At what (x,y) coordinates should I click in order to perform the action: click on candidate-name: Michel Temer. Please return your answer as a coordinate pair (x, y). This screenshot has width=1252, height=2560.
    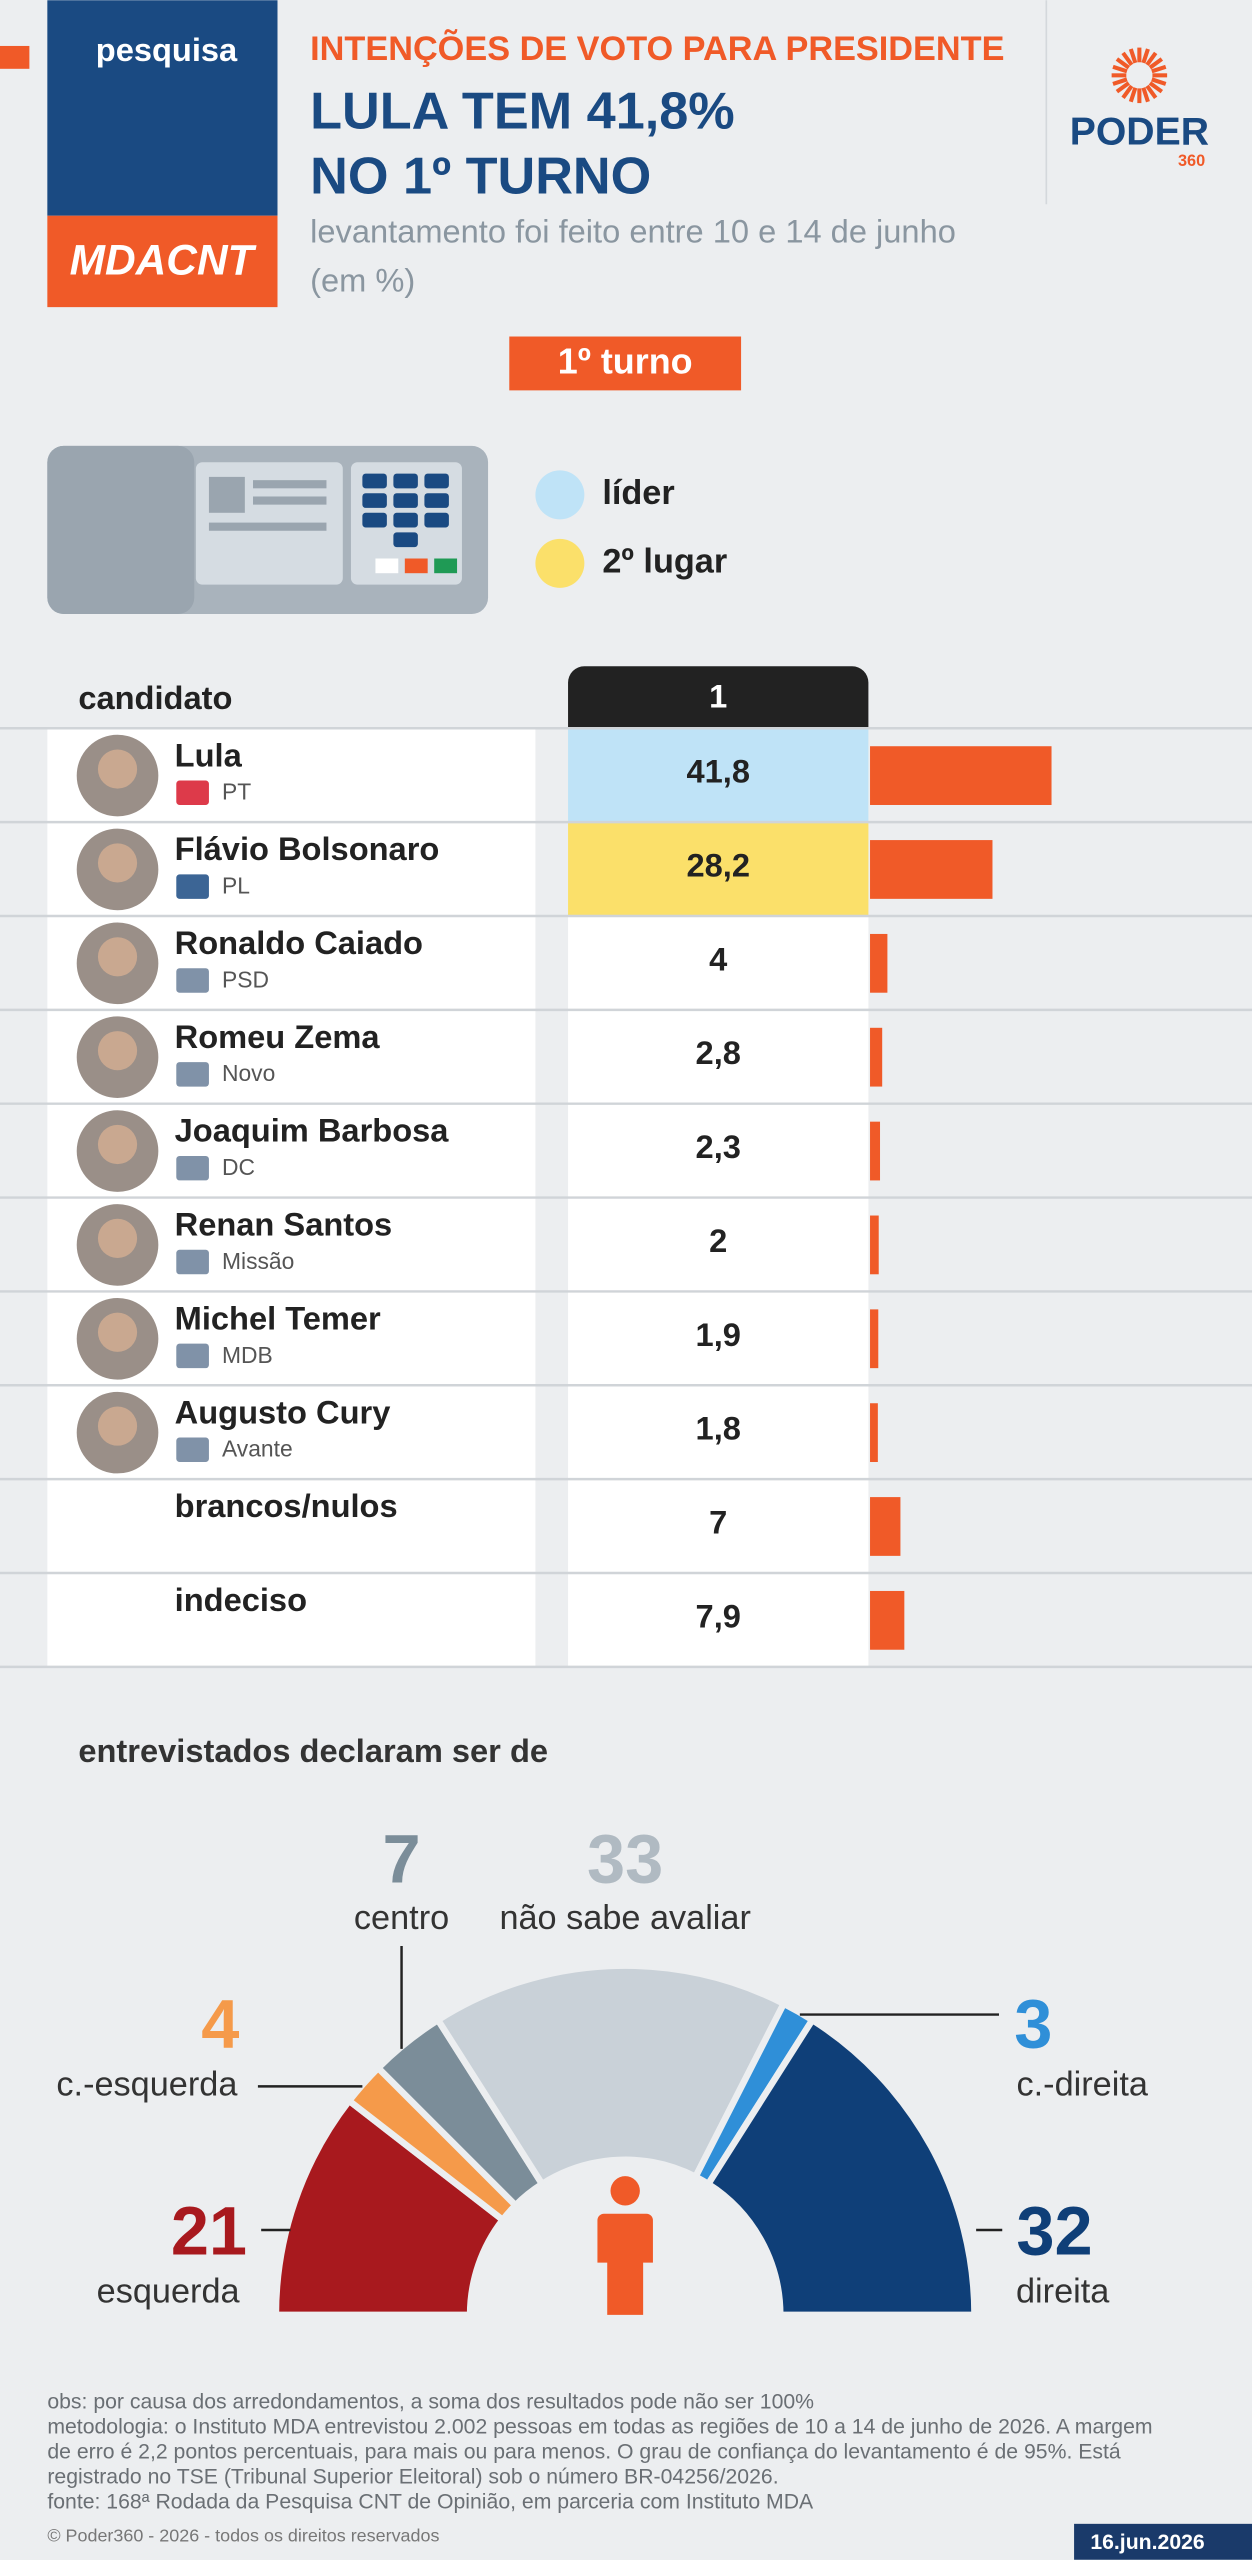
    Looking at the image, I should click on (278, 1317).